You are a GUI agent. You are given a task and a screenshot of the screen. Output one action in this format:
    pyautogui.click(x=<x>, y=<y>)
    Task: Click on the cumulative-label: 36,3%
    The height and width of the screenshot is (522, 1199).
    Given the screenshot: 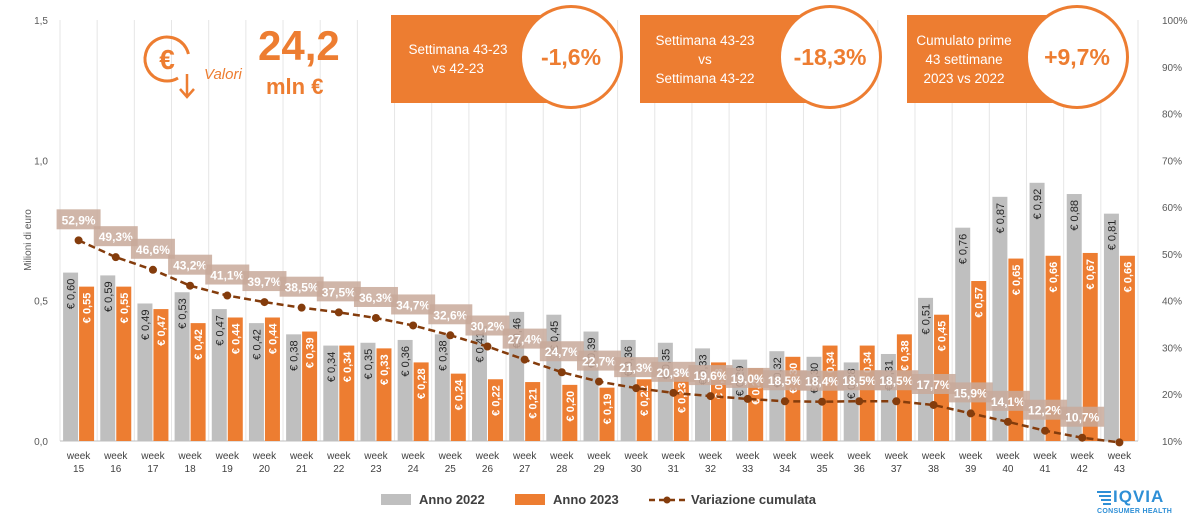 What is the action you would take?
    pyautogui.click(x=376, y=298)
    